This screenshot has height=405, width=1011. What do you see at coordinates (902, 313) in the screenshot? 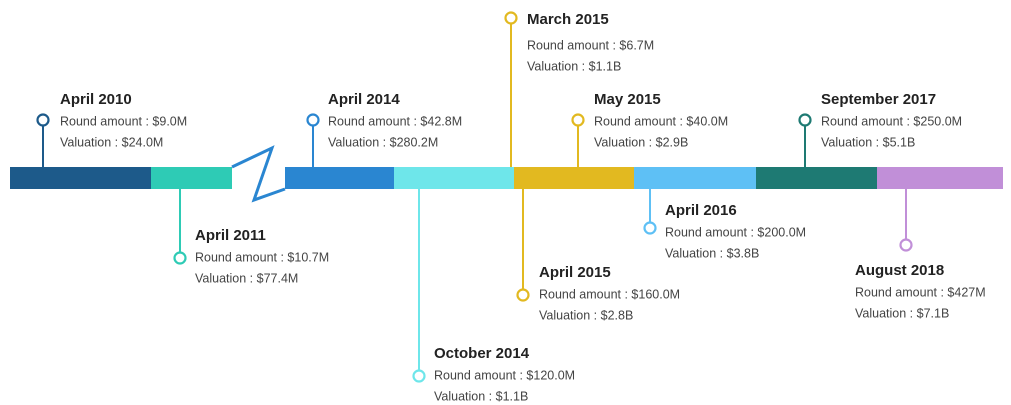
I see `valuation: Valuation : $7.1B` at bounding box center [902, 313].